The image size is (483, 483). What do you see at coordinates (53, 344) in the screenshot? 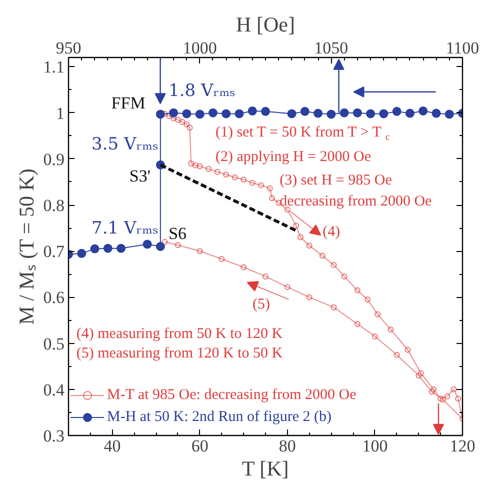
I see `y-tick-label: 0.5` at bounding box center [53, 344].